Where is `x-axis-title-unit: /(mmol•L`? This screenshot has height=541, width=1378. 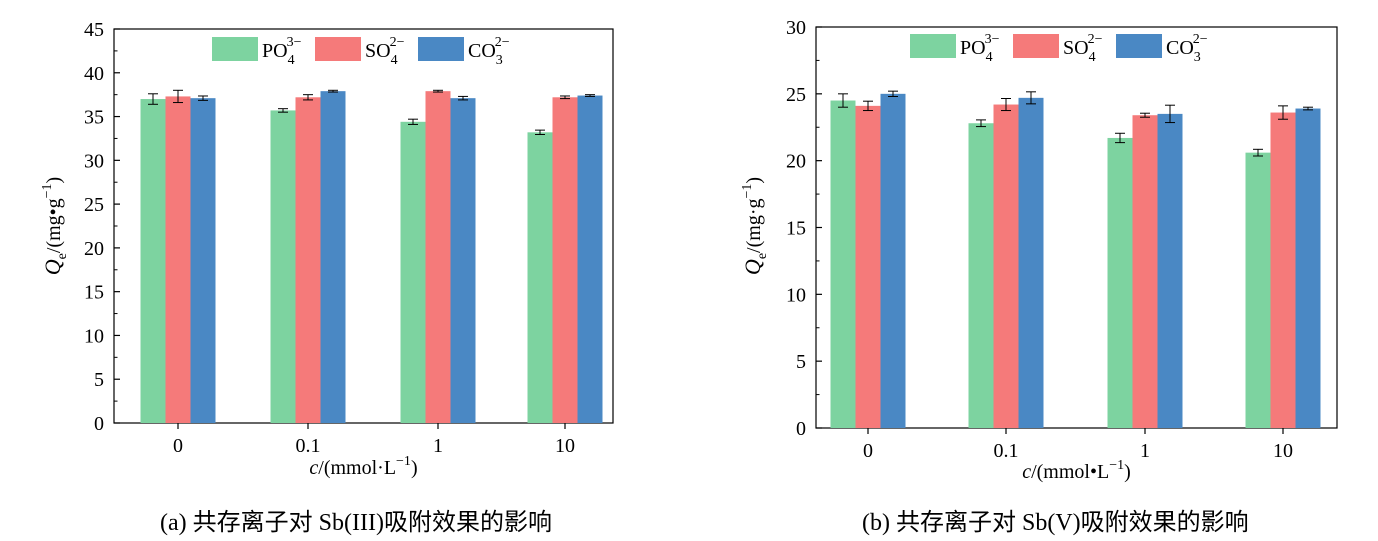 x-axis-title-unit: /(mmol•L is located at coordinates (1070, 472).